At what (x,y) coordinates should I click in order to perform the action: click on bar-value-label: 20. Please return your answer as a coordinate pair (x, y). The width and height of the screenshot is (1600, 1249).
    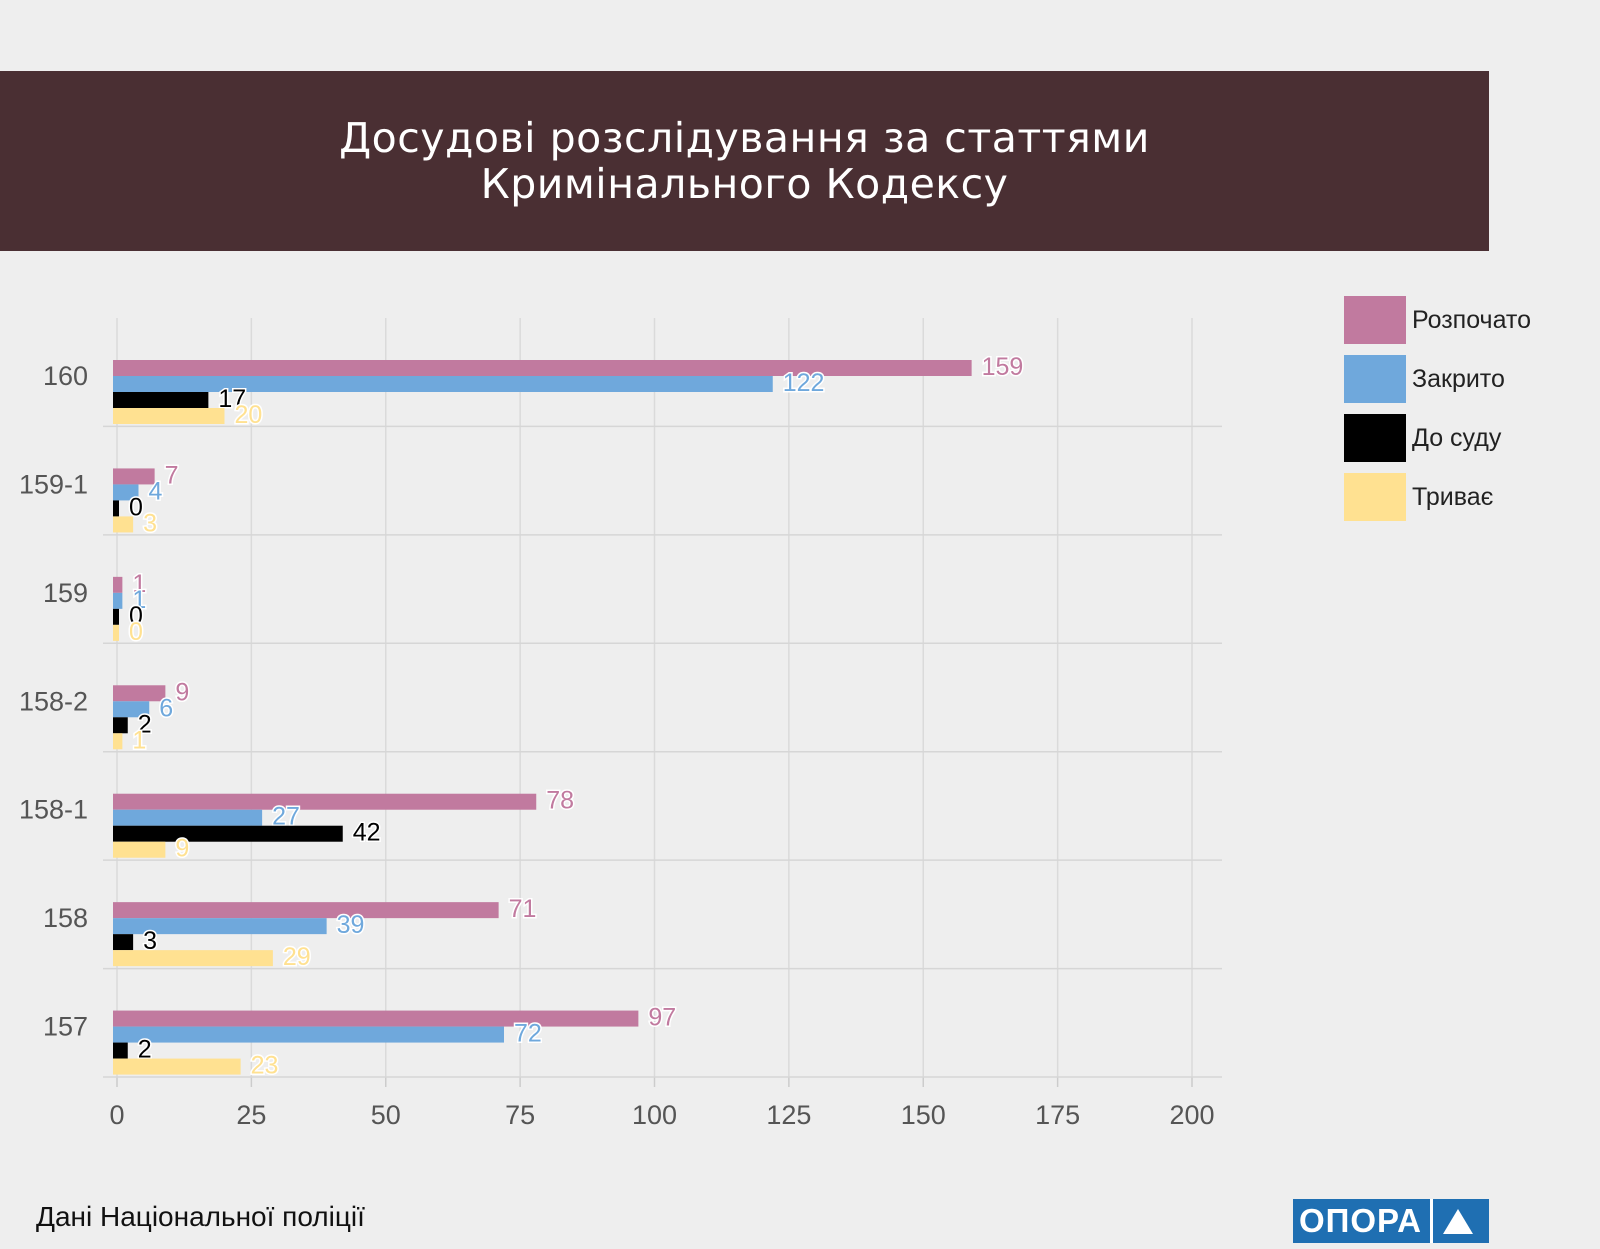
    Looking at the image, I should click on (249, 415).